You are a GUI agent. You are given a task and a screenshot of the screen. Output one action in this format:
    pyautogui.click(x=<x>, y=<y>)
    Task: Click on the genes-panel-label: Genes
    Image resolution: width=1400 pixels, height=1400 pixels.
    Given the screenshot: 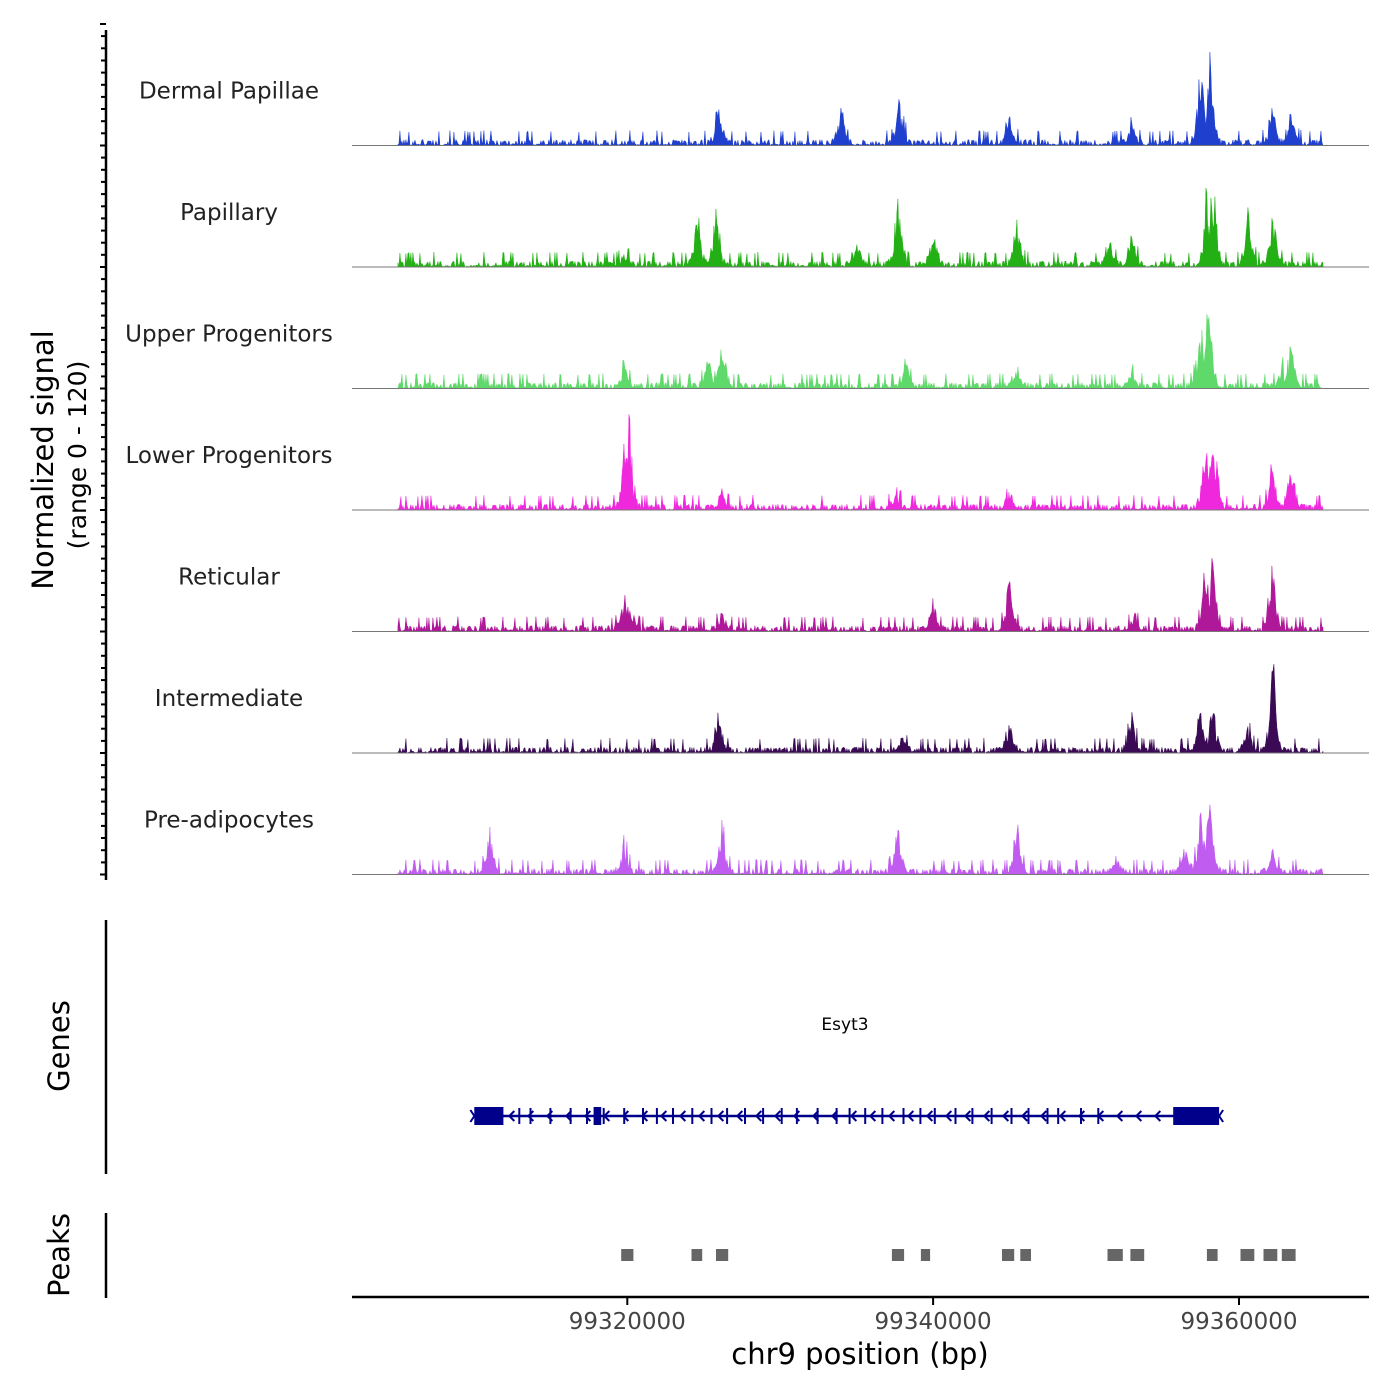 What is the action you would take?
    pyautogui.click(x=59, y=1046)
    